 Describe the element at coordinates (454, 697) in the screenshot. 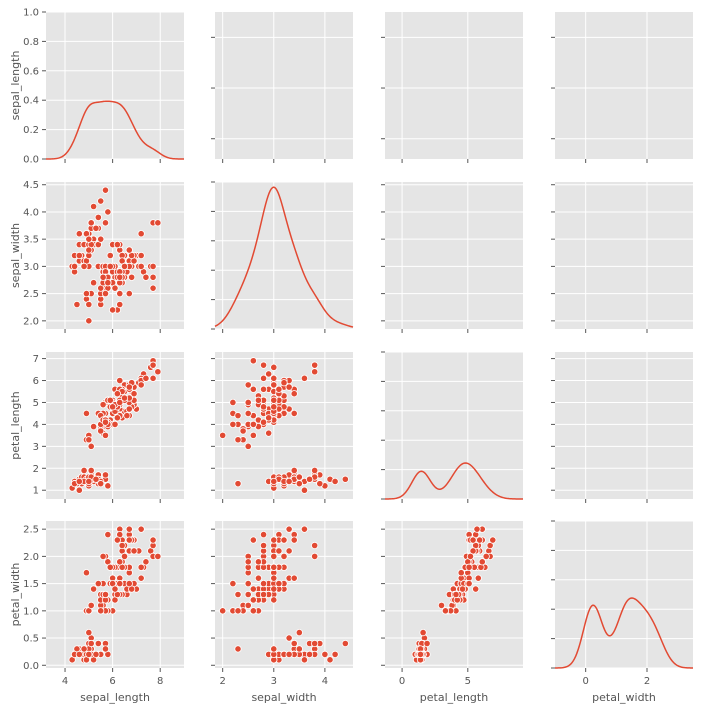

I see `x-axis-label: petal_length` at that location.